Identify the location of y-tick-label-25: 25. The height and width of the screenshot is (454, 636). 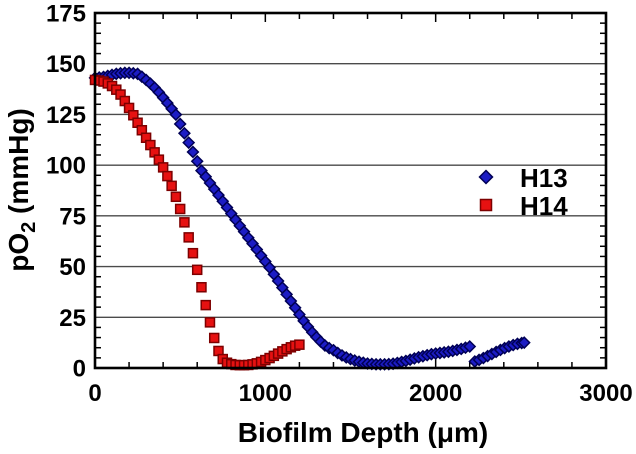
(72, 318).